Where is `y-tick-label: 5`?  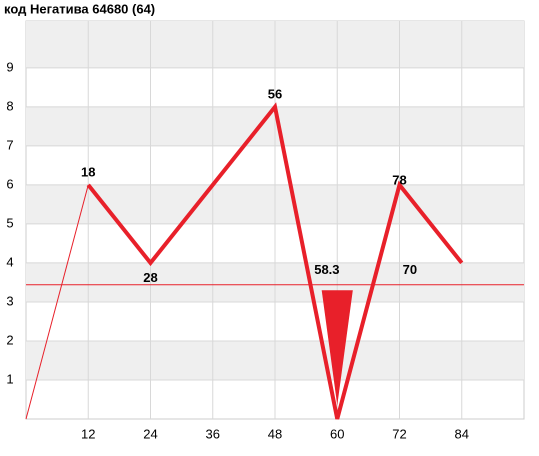 y-tick-label: 5 is located at coordinates (9, 222).